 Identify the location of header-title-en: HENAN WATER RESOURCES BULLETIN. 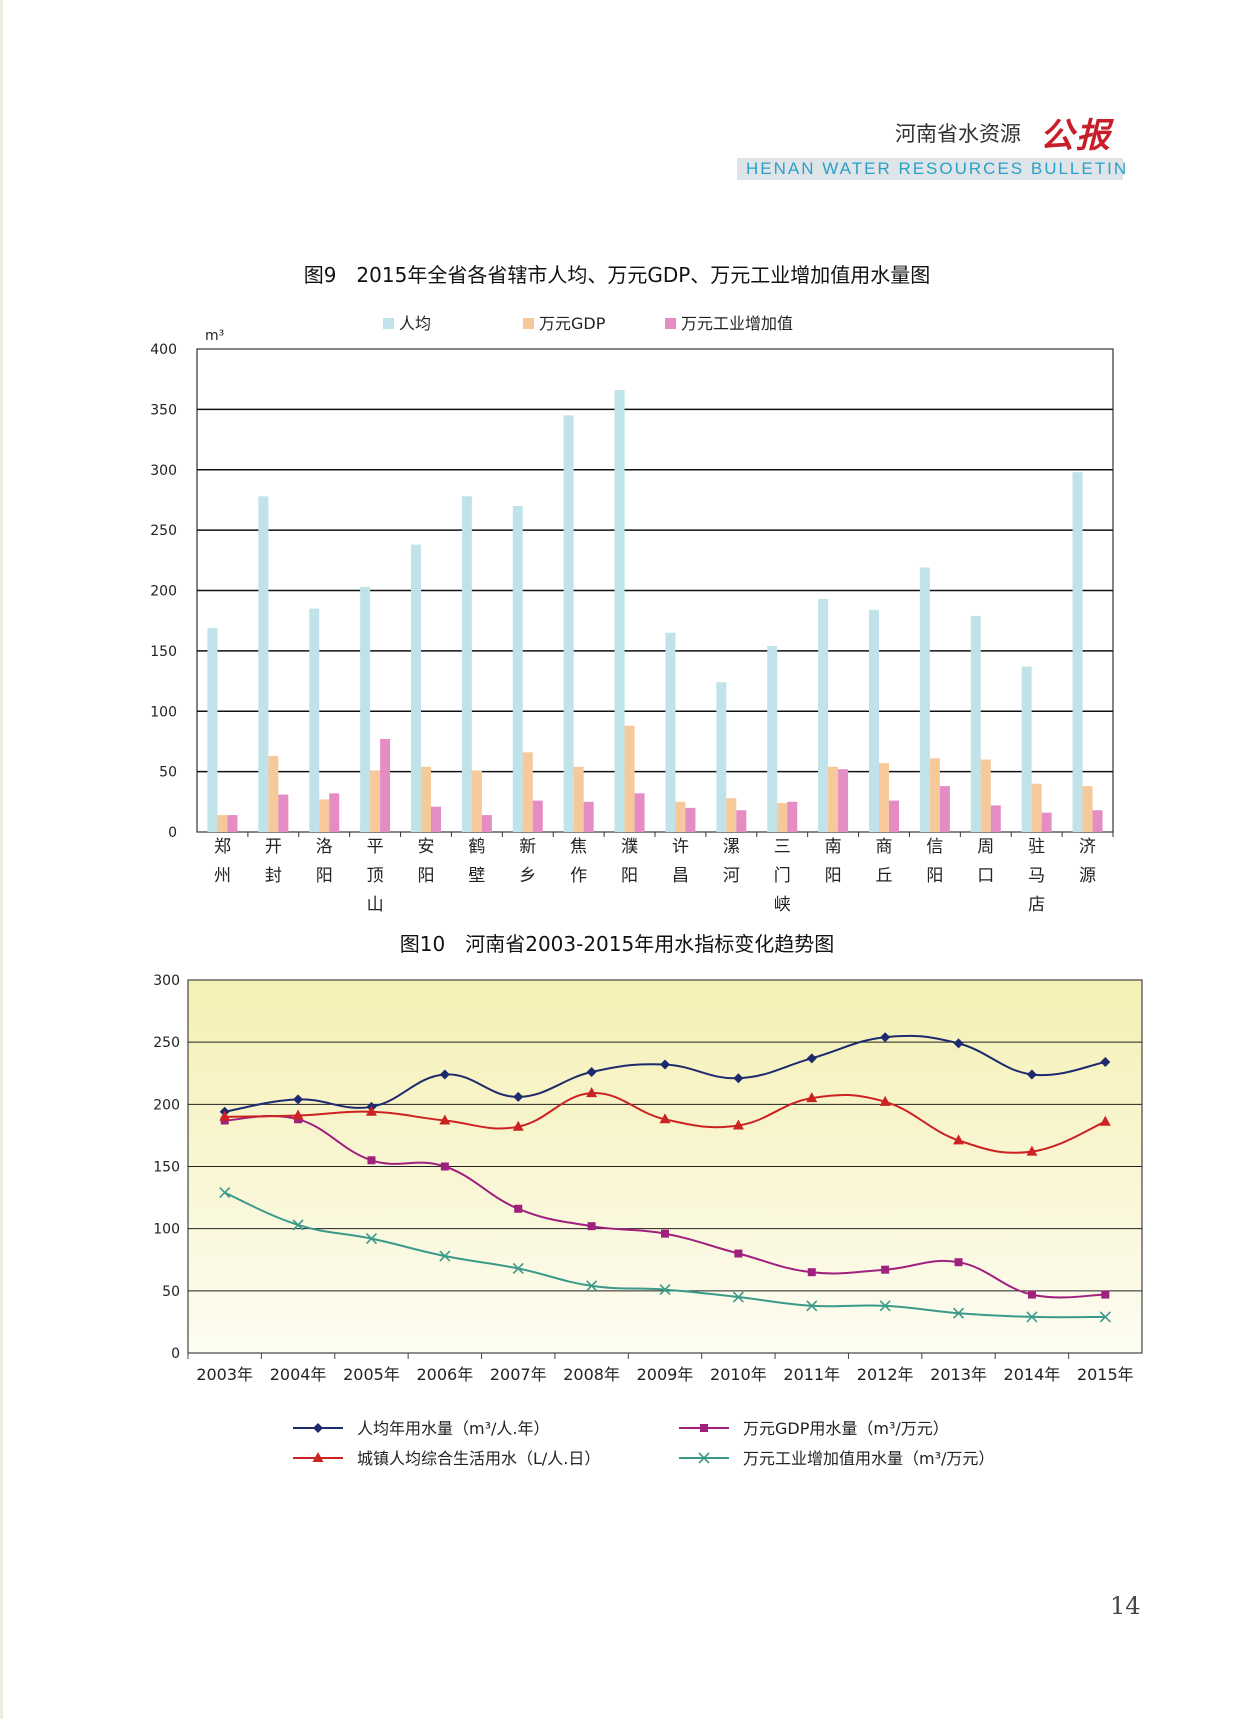
(937, 168).